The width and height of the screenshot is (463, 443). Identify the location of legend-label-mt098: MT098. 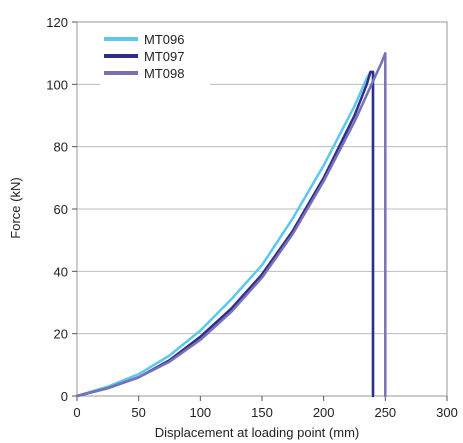
(164, 73).